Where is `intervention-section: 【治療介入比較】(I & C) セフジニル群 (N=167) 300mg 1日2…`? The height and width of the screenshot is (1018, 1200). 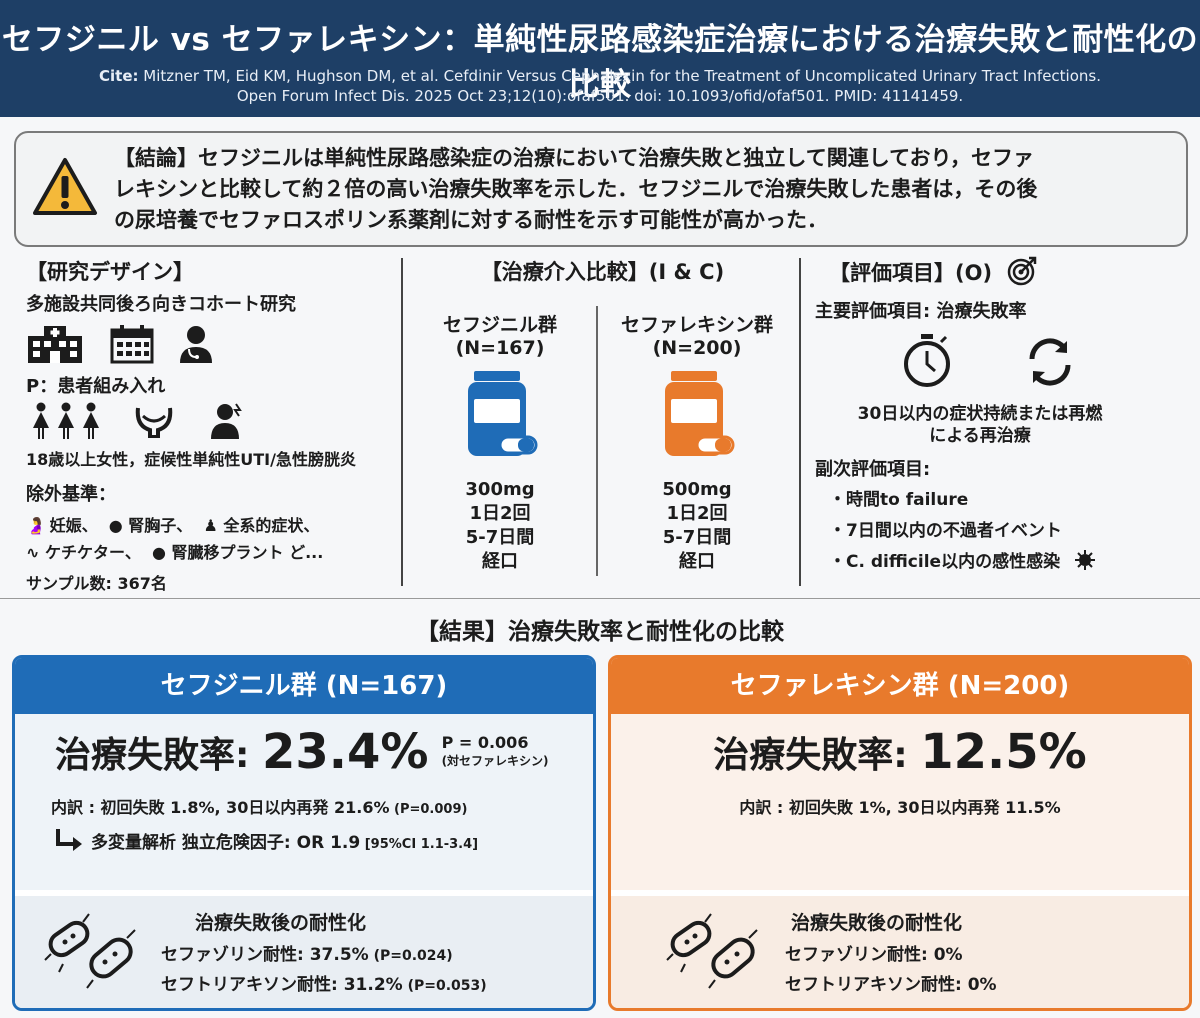
intervention-section: 【治療介入比較】(I & C) セフジニル群 (N=167) 300mg 1日2… is located at coordinates (602, 416).